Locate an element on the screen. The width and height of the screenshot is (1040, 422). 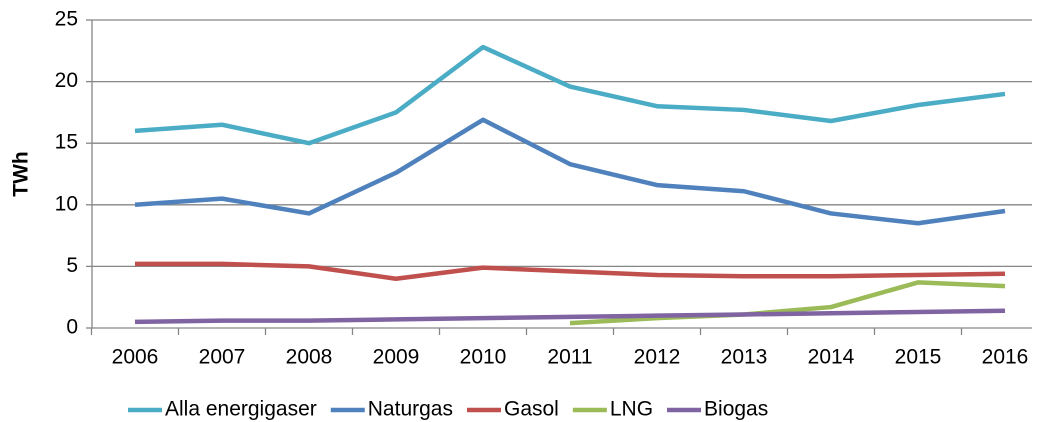
legend-label: LNG is located at coordinates (631, 409).